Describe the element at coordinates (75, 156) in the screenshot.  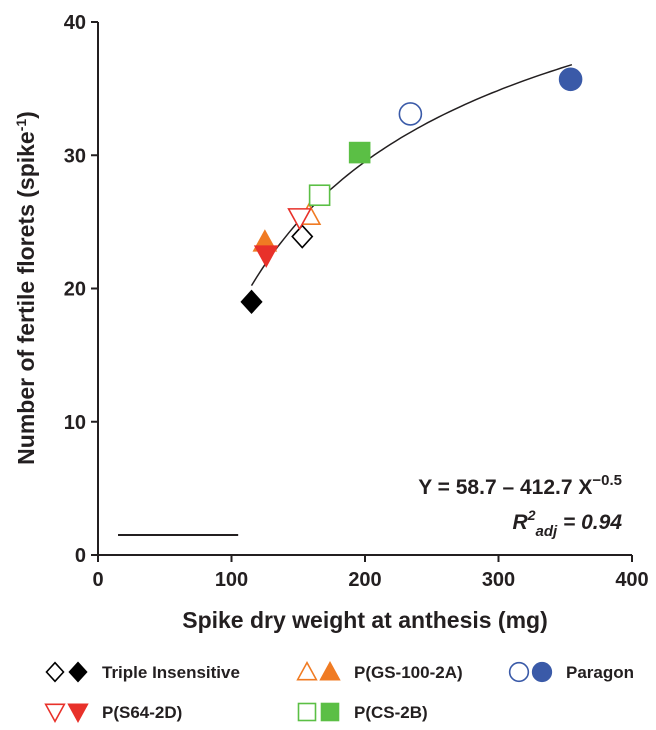
I see `y-tick-label: 30` at that location.